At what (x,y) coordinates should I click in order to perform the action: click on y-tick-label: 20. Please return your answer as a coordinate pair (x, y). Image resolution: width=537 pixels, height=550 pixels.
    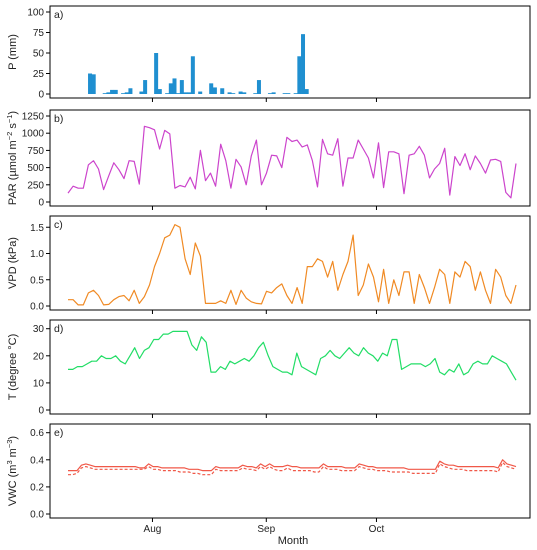
    Looking at the image, I should click on (39, 356).